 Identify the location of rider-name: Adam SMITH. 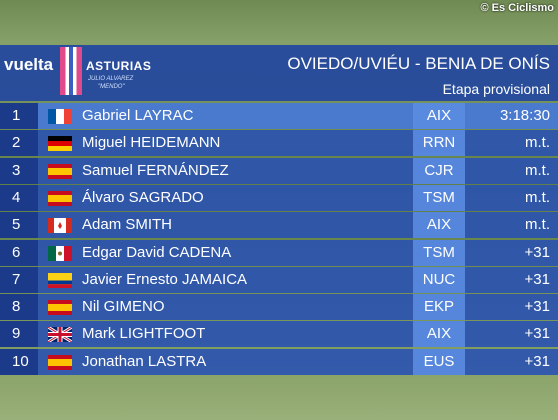
(127, 225).